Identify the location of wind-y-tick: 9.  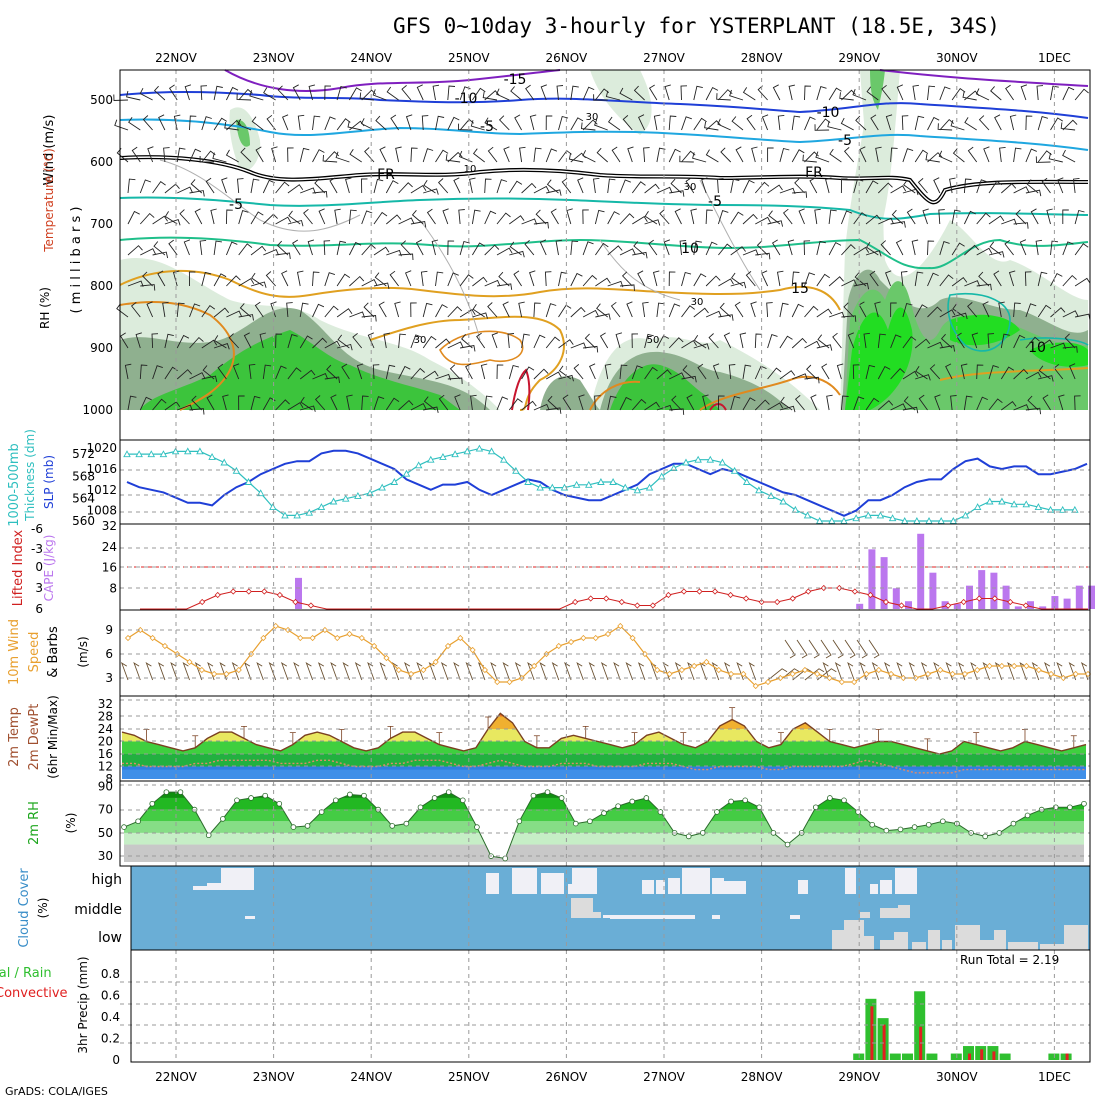
(109, 630).